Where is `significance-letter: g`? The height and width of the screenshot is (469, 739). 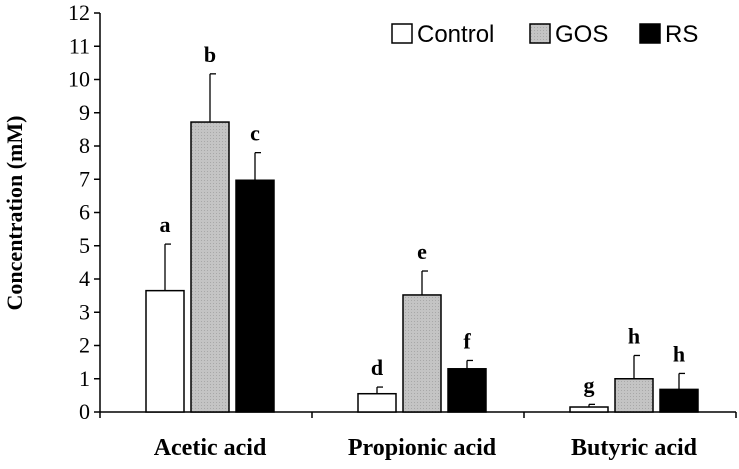 significance-letter: g is located at coordinates (589, 384).